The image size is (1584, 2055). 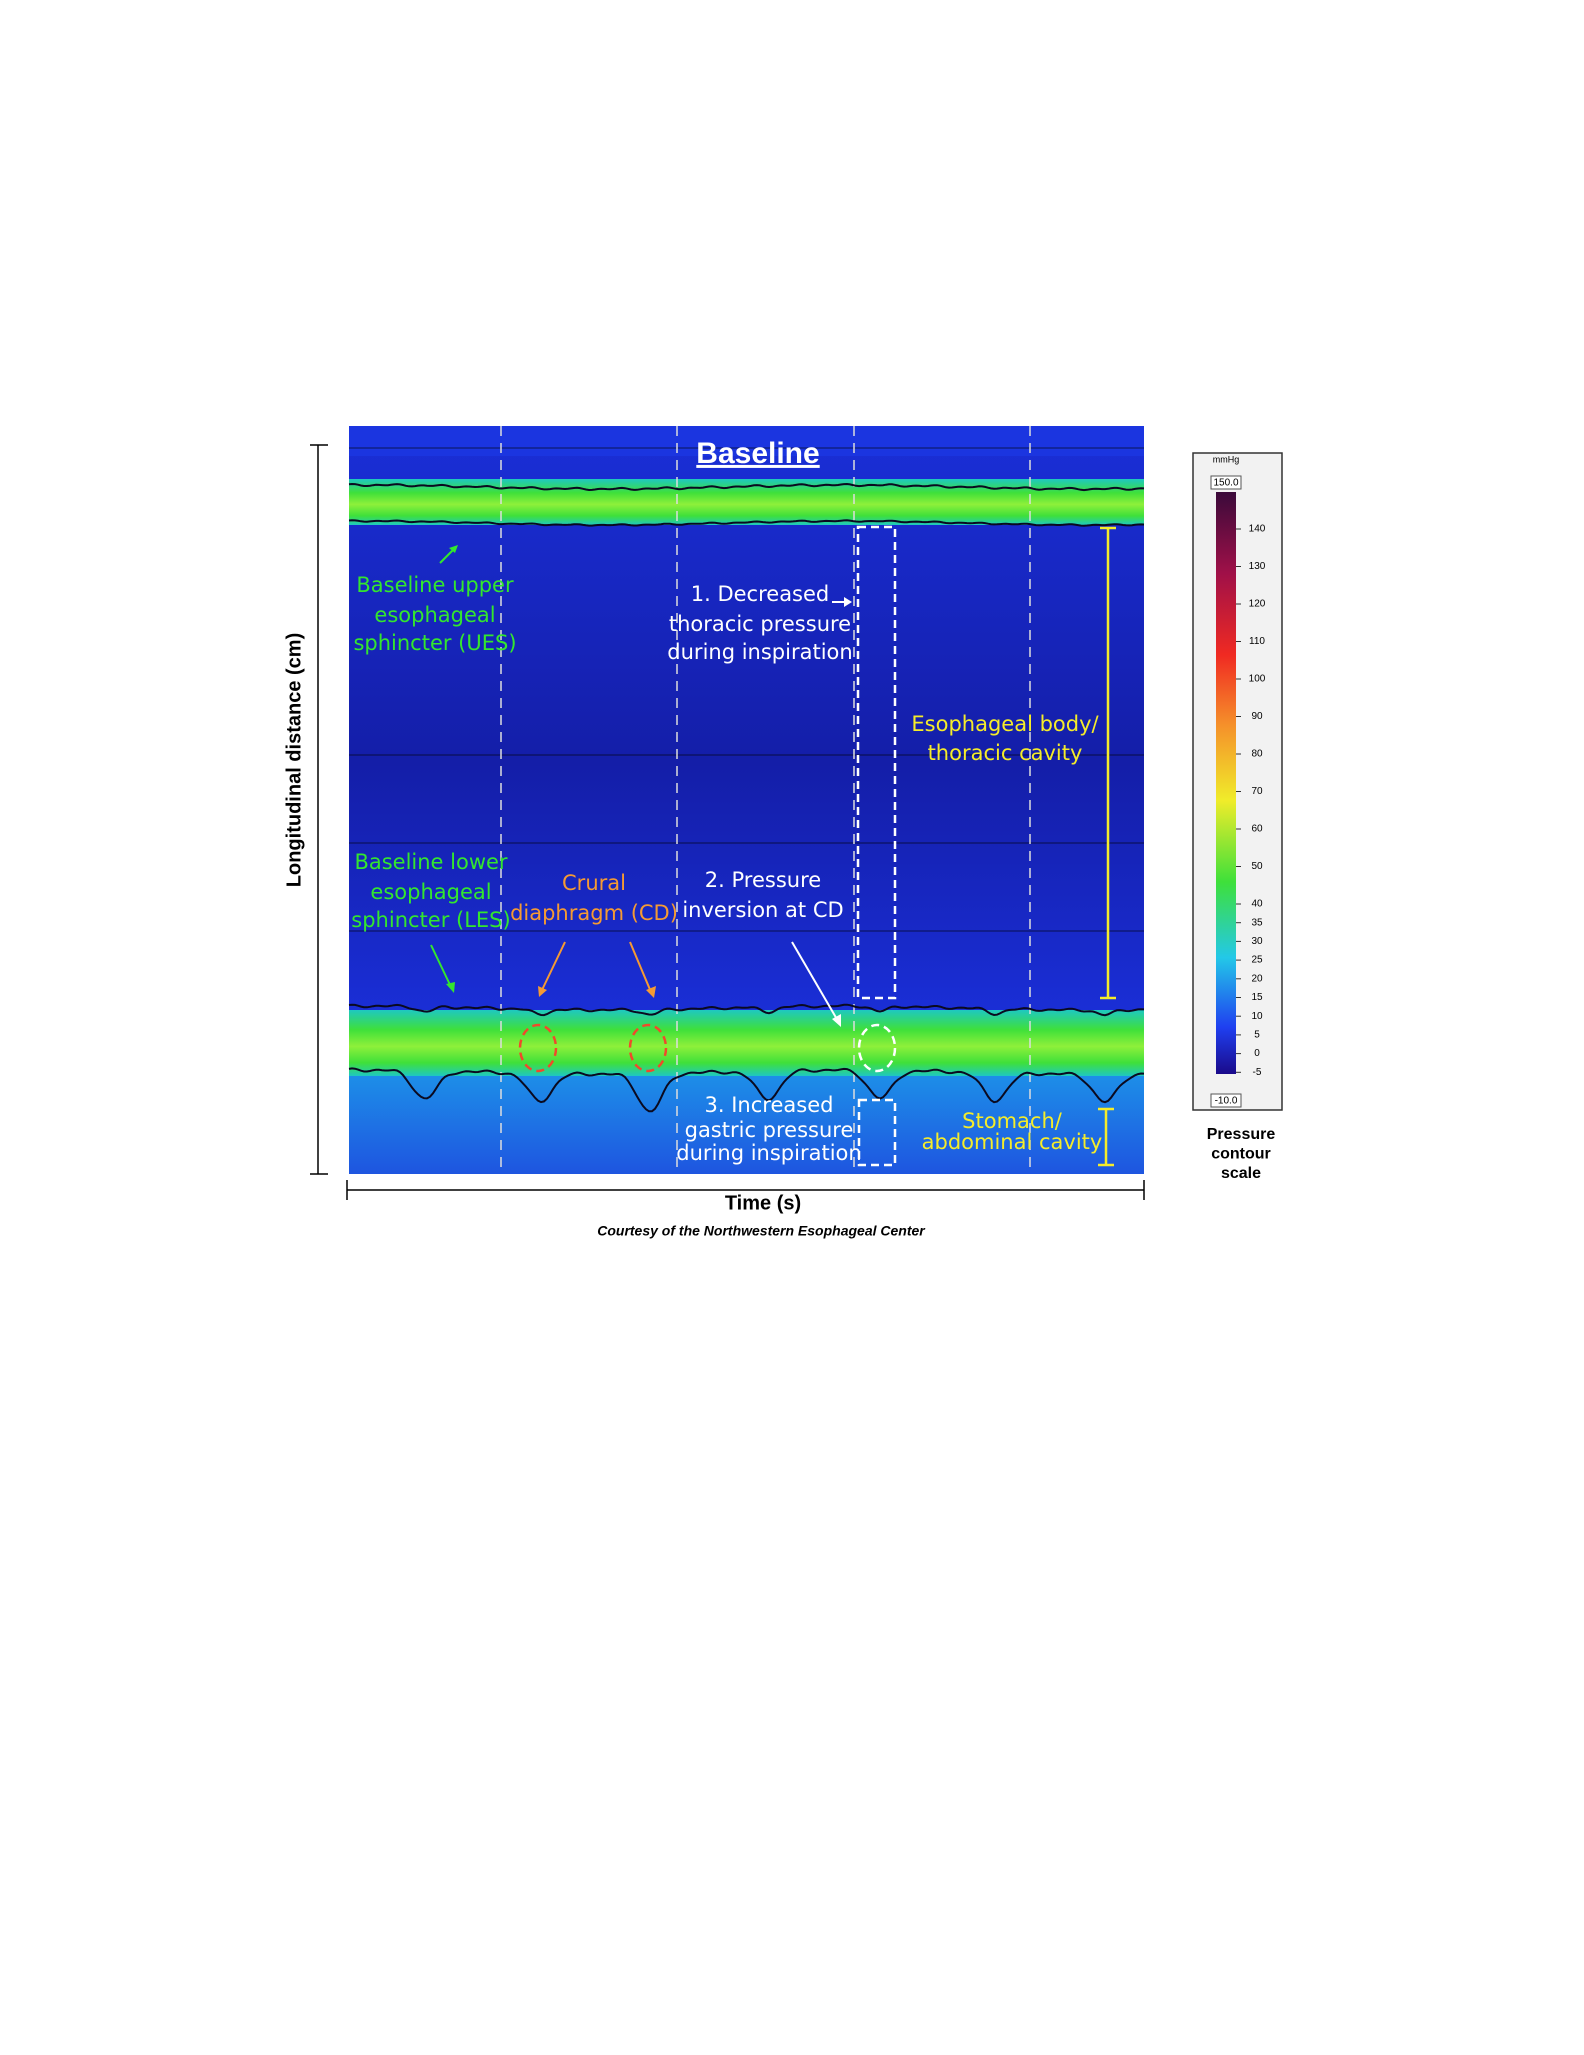 I want to click on color-scale-tick-label: 10, so click(x=1257, y=1016).